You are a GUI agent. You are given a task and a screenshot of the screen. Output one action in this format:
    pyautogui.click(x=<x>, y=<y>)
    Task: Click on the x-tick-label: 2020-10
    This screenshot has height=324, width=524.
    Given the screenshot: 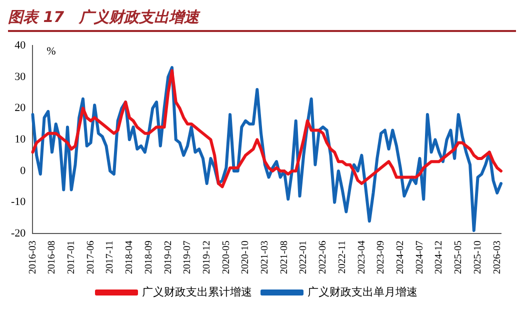 What is the action you would take?
    pyautogui.click(x=246, y=257)
    